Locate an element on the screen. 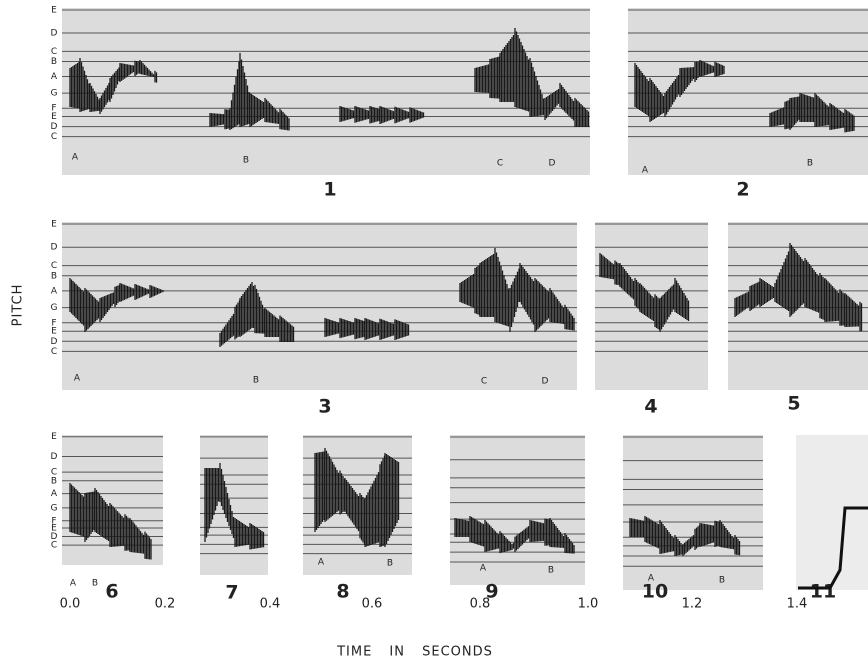  panel-background is located at coordinates (832, 512).